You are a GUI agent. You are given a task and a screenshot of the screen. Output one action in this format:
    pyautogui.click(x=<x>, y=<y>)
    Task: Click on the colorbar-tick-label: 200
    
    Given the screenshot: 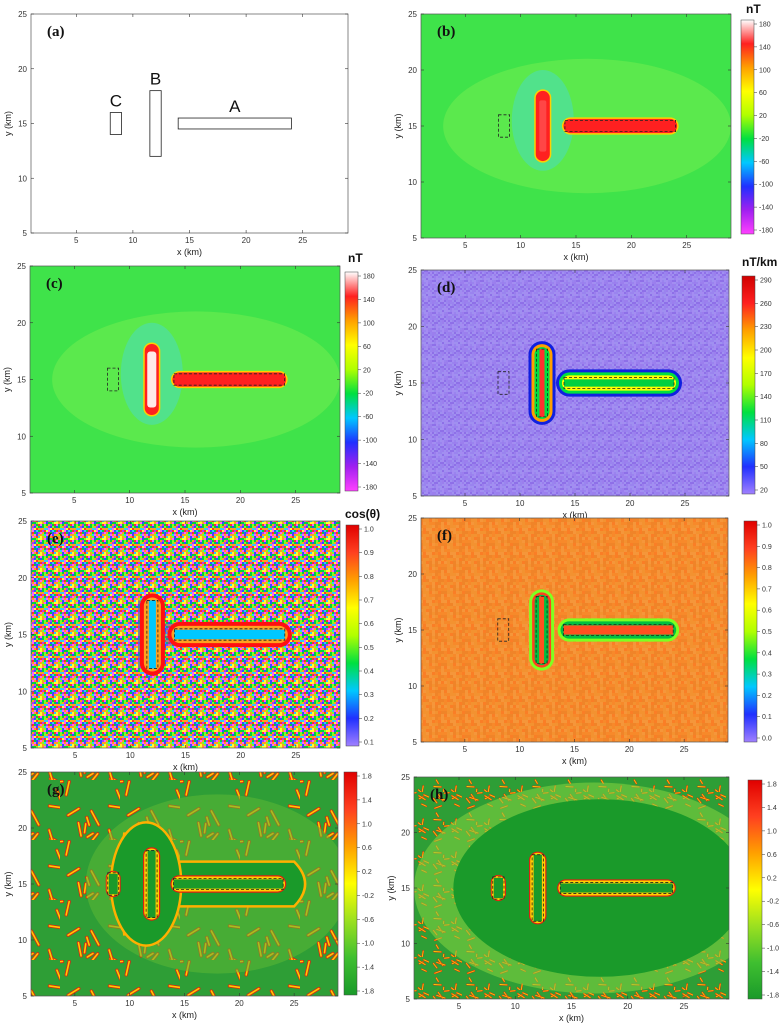 What is the action you would take?
    pyautogui.click(x=766, y=351)
    